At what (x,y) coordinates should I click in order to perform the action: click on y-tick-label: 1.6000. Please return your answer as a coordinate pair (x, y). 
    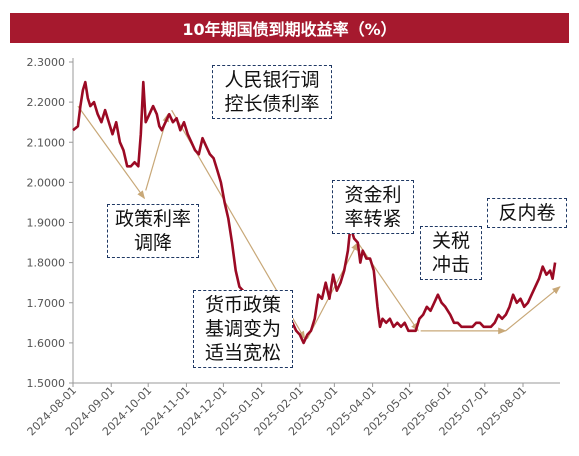
    Looking at the image, I should click on (46, 343).